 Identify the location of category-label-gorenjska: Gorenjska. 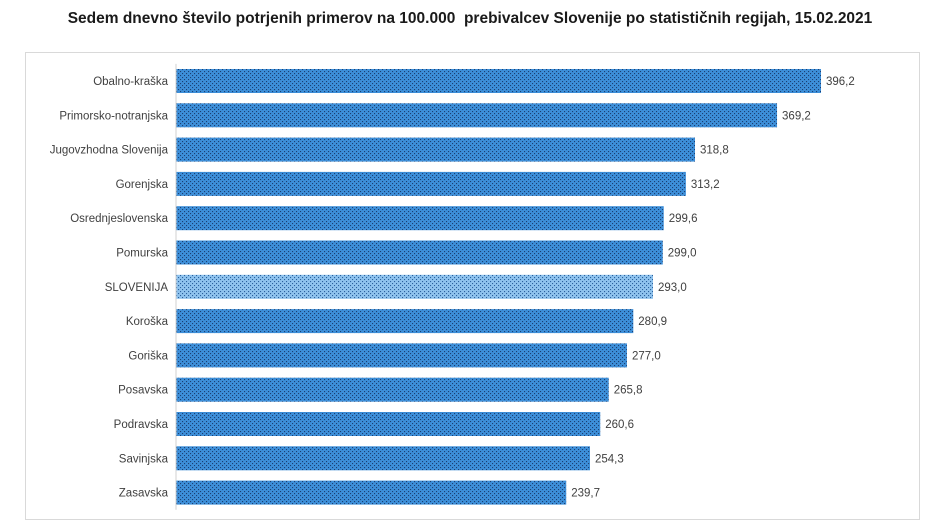
(142, 185).